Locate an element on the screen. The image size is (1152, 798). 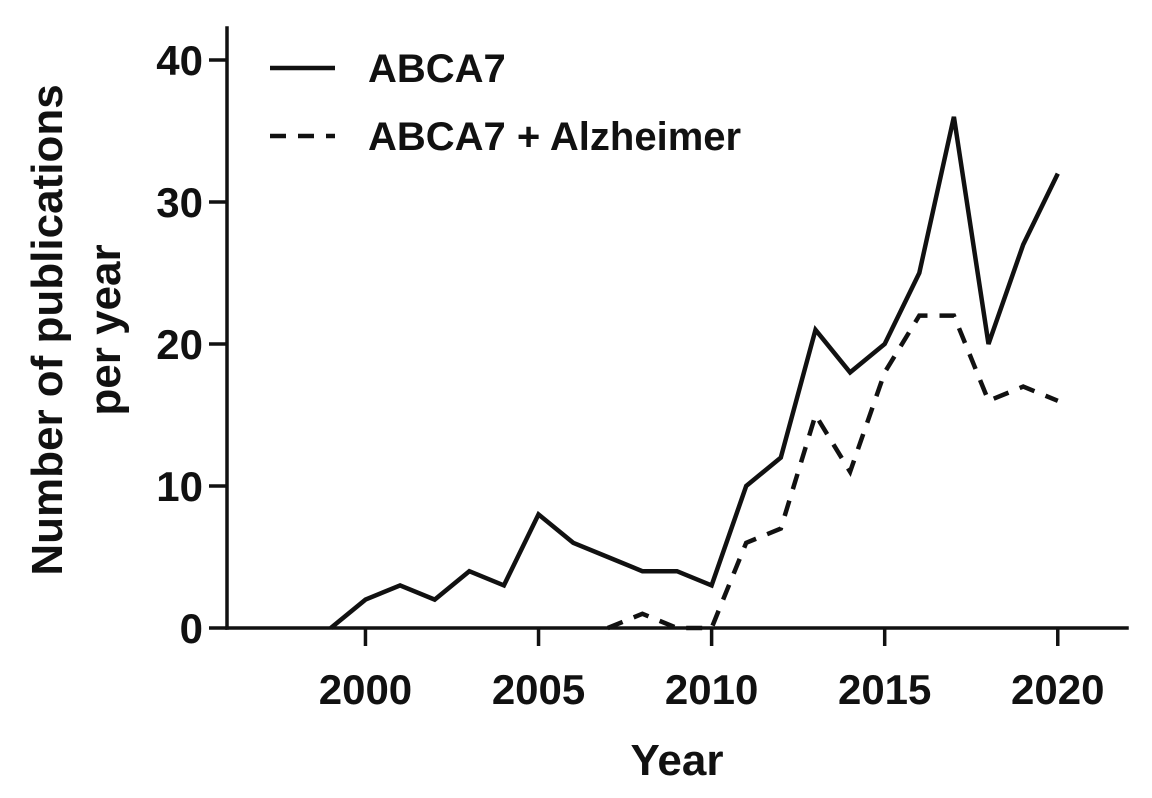
x-tick-label: 2010 is located at coordinates (711, 689).